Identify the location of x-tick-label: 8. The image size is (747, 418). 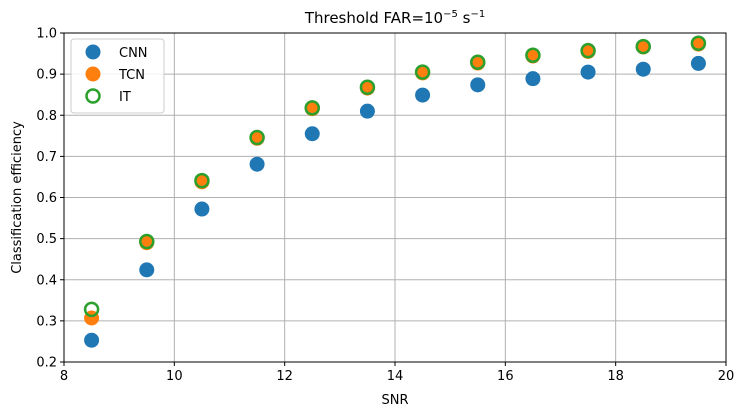
(64, 376).